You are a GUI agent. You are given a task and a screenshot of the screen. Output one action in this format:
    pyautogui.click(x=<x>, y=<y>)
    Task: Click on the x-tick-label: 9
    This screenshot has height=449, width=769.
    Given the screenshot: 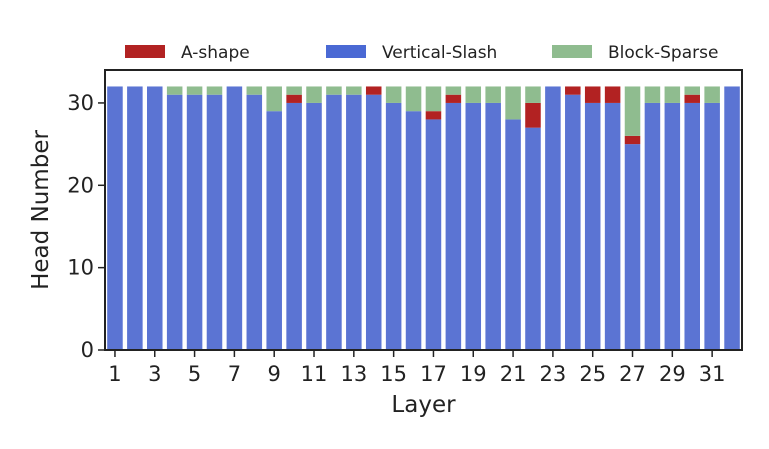 What is the action you would take?
    pyautogui.click(x=274, y=374)
    